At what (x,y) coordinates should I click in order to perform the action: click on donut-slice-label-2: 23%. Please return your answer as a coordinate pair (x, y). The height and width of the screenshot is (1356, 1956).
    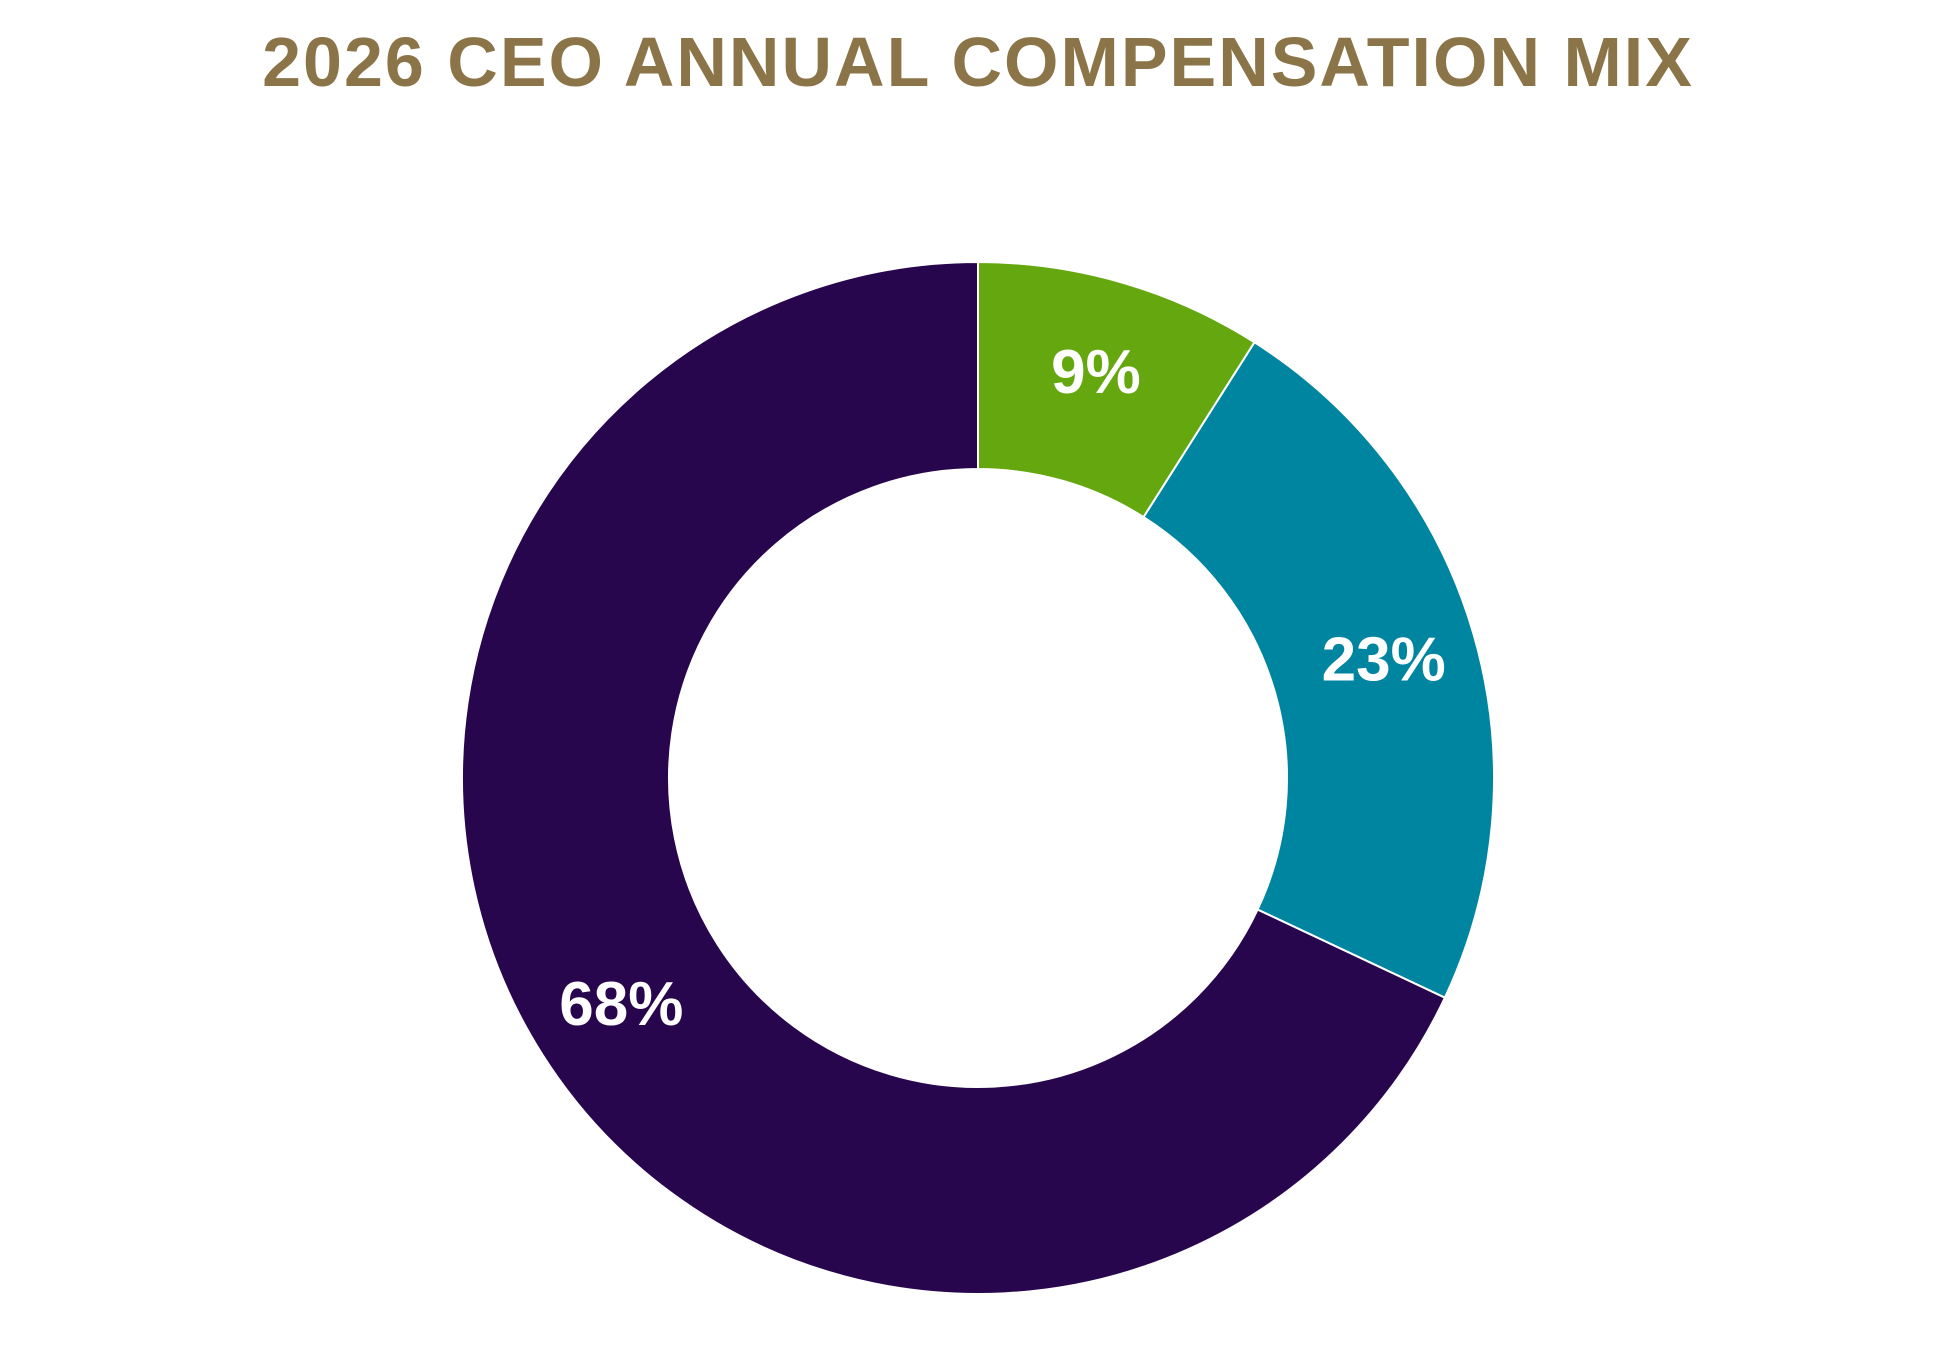
    Looking at the image, I should click on (1384, 660).